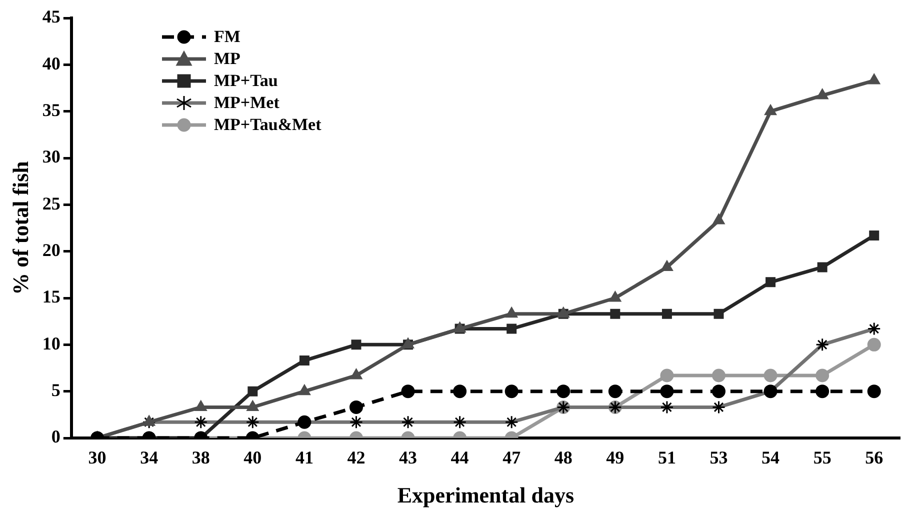 The image size is (915, 514). Describe the element at coordinates (51, 16) in the screenshot. I see `y-tick-label: 45` at that location.